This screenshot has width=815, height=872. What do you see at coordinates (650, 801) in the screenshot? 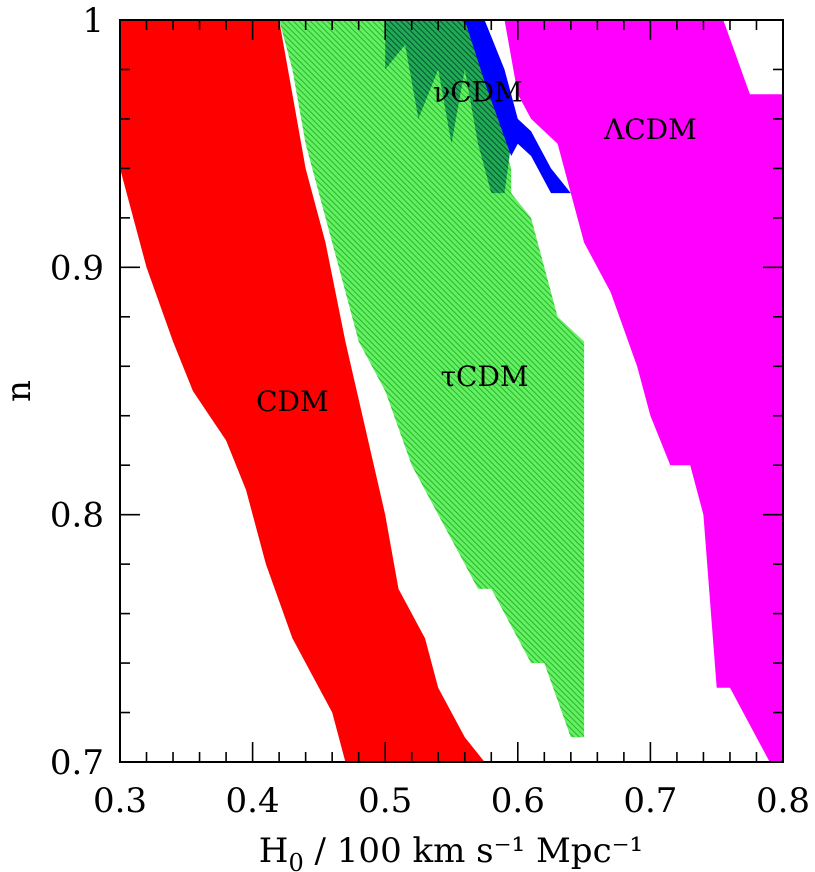
I see `x-tick-label: 0.7` at bounding box center [650, 801].